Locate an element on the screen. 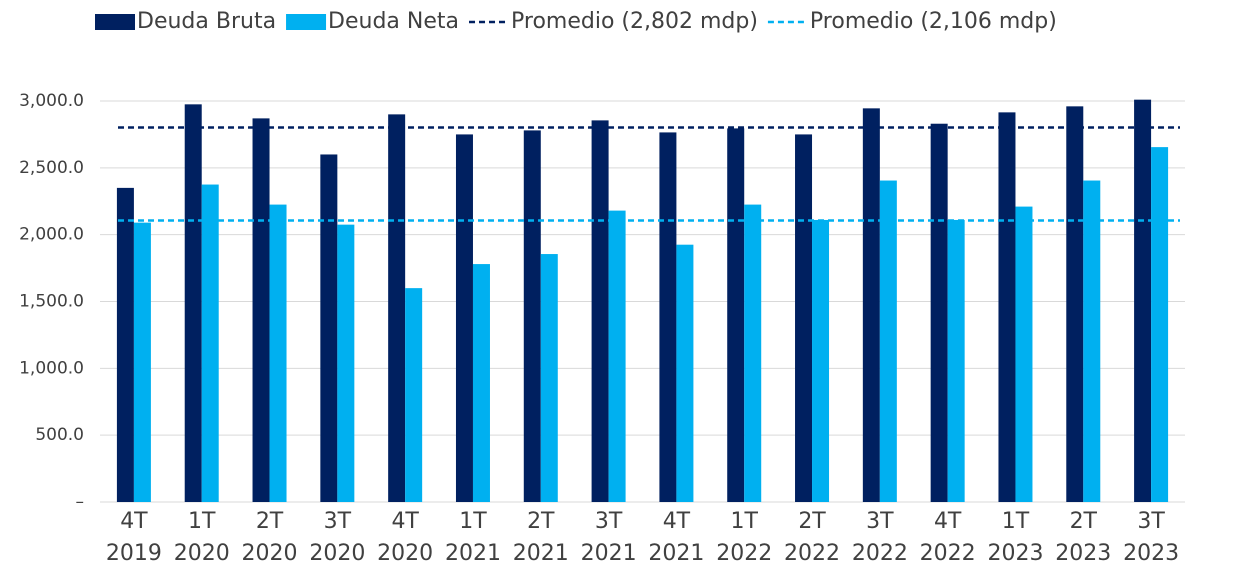 Image resolution: width=1260 pixels, height=585 pixels. x-tick-label: 2T 2023 is located at coordinates (1083, 537).